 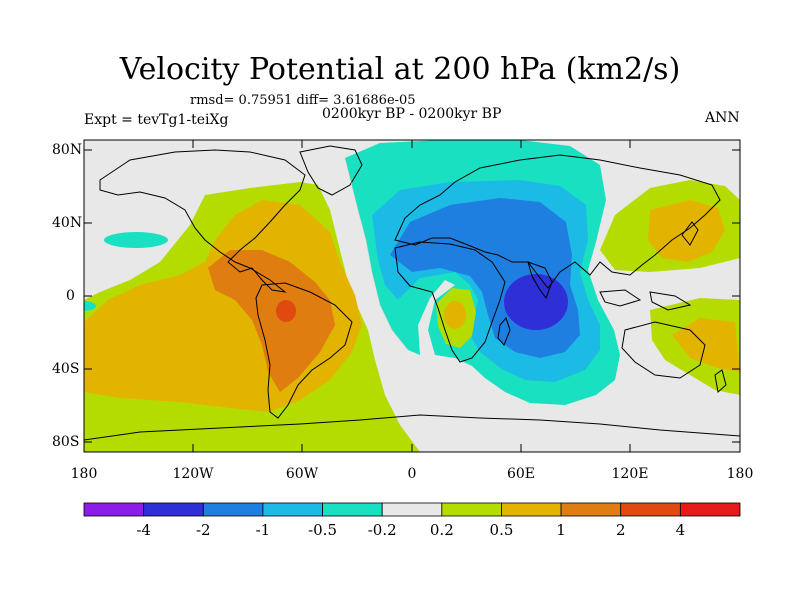 What do you see at coordinates (561, 530) in the screenshot?
I see `colorbar-label: 1` at bounding box center [561, 530].